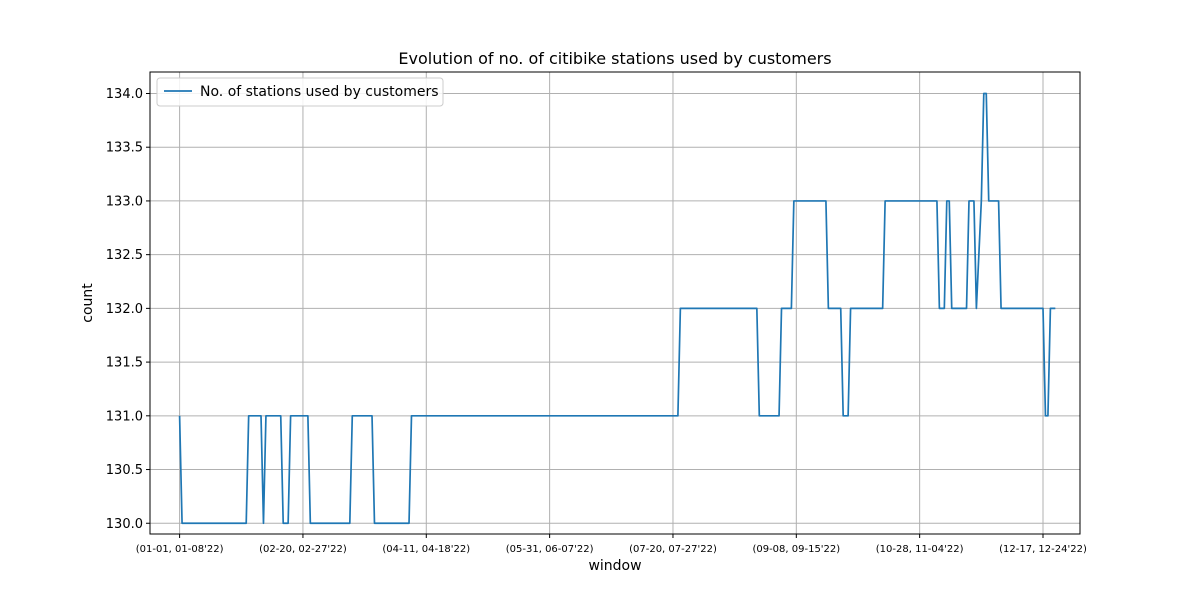 The image size is (1200, 600). What do you see at coordinates (124, 524) in the screenshot?
I see `y-tick-label: 130.0` at bounding box center [124, 524].